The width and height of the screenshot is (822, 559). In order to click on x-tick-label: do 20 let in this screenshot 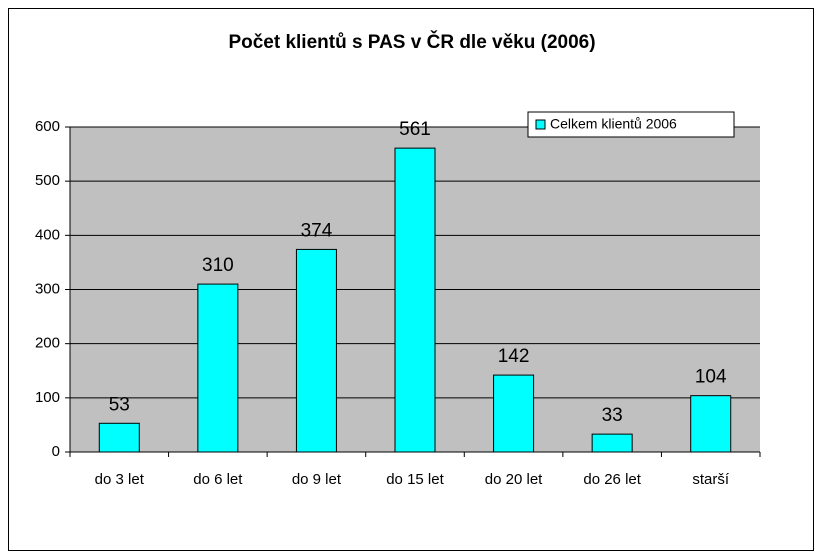, I will do `click(514, 479)`.